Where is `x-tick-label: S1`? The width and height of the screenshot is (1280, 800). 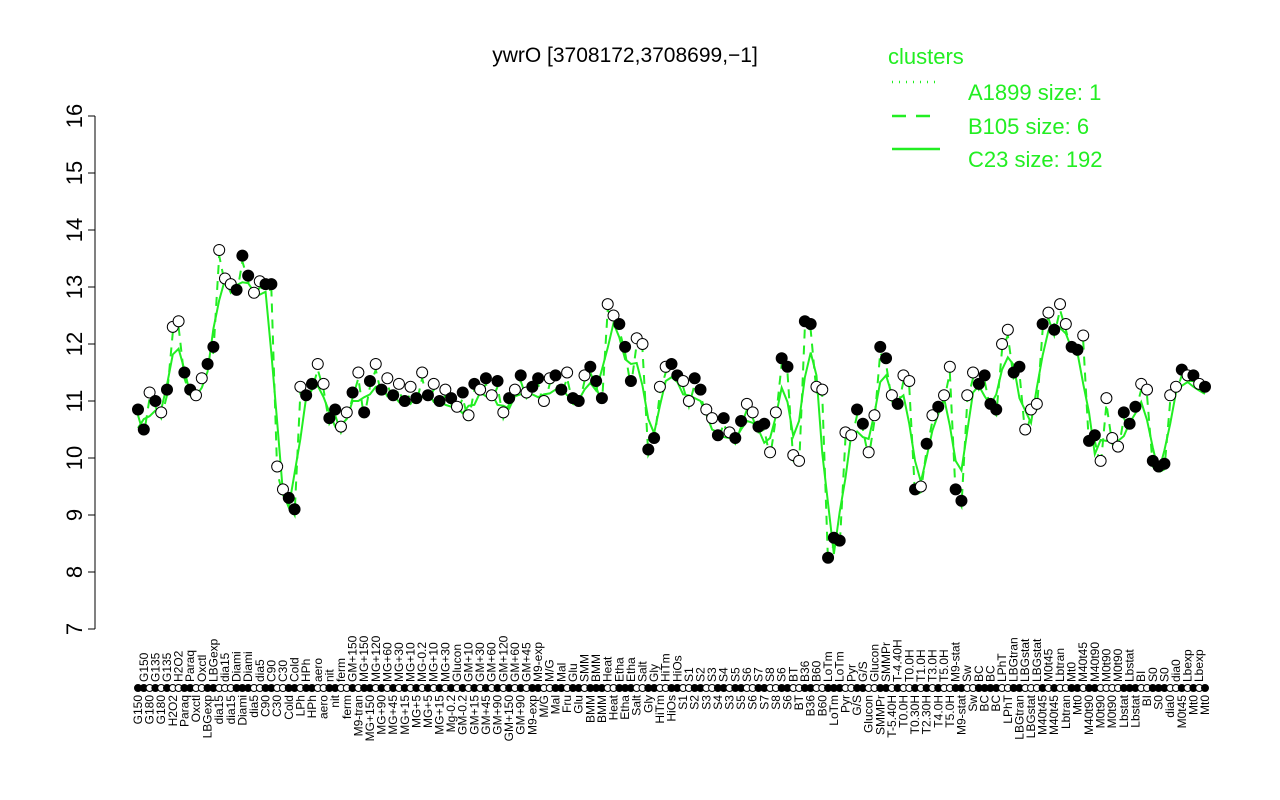
x-tick-label: S1 is located at coordinates (689, 674).